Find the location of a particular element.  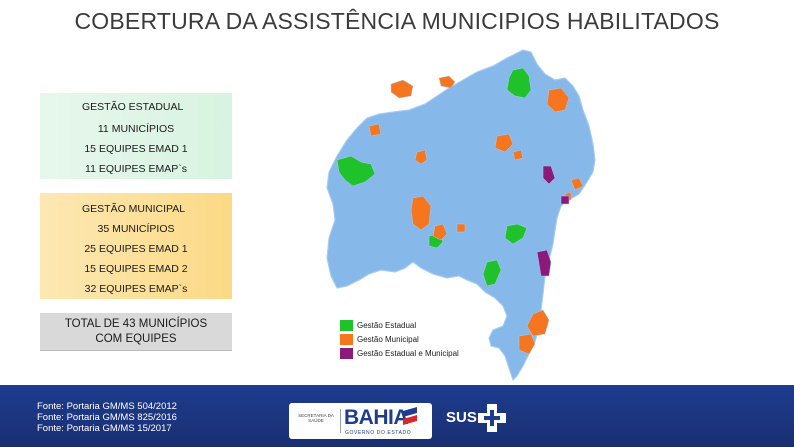

governo-estado-label: GOVERNO DO ESTADO is located at coordinates (378, 433).